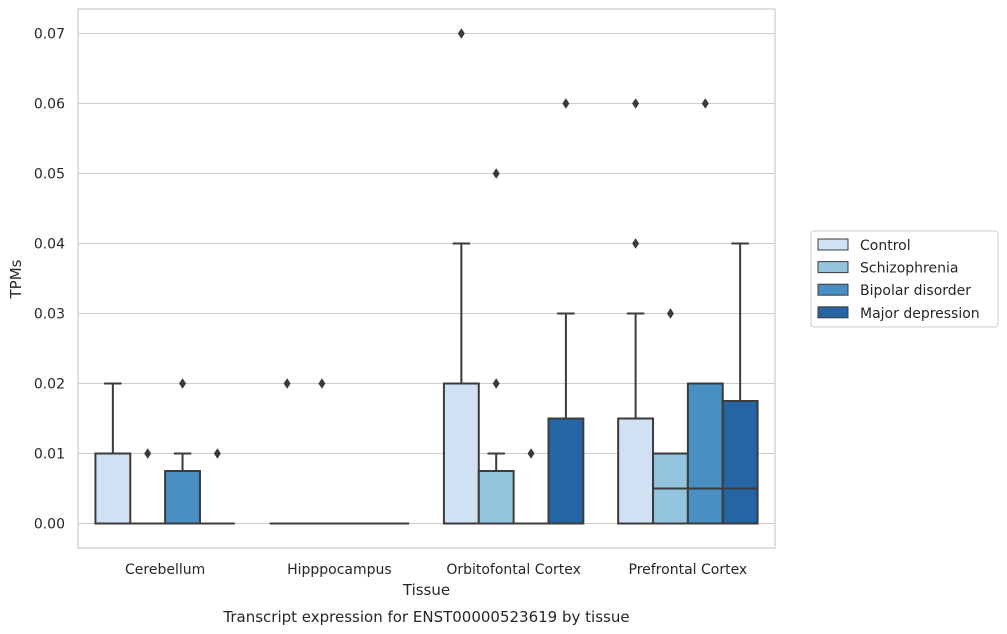 The width and height of the screenshot is (1007, 634). Describe the element at coordinates (915, 291) in the screenshot. I see `legend-label: Bipolar disorder` at that location.